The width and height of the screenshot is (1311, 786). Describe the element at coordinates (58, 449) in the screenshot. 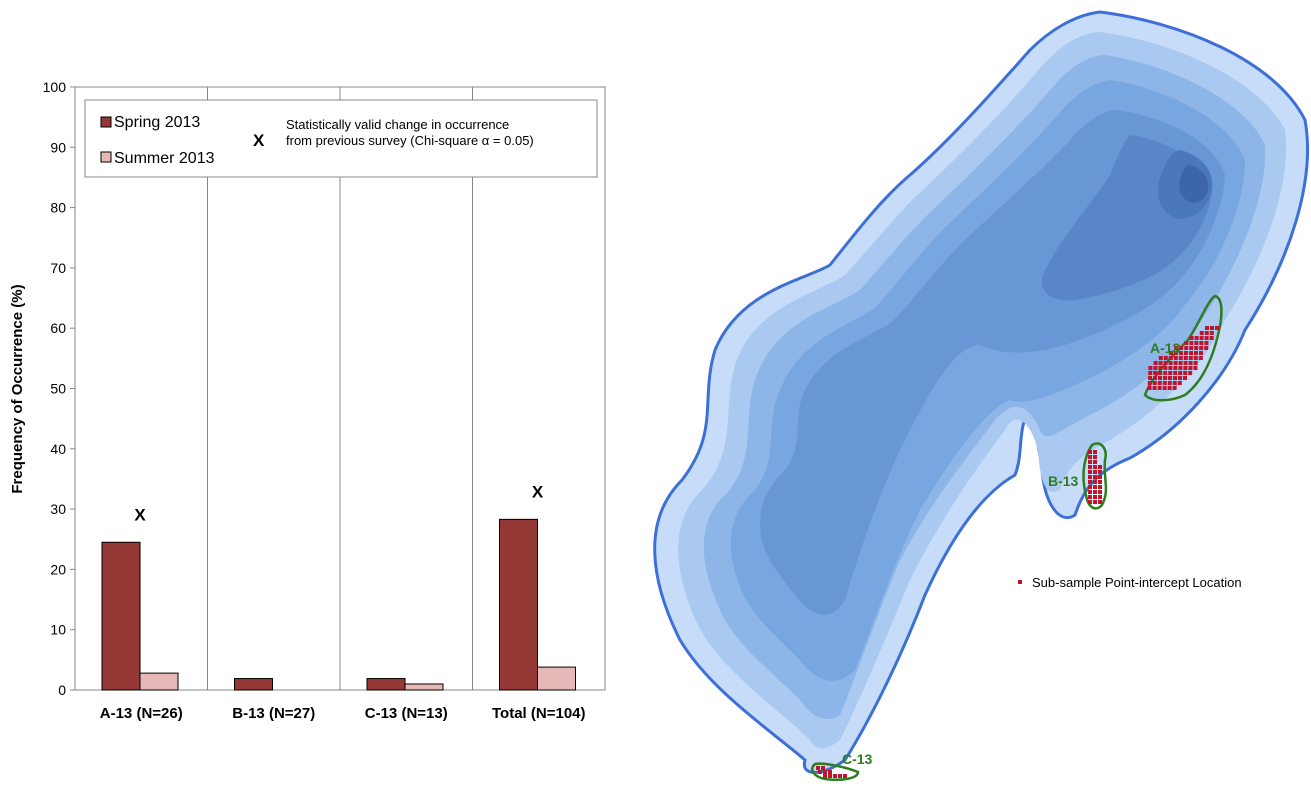

I see `y-tick-label: 40` at that location.